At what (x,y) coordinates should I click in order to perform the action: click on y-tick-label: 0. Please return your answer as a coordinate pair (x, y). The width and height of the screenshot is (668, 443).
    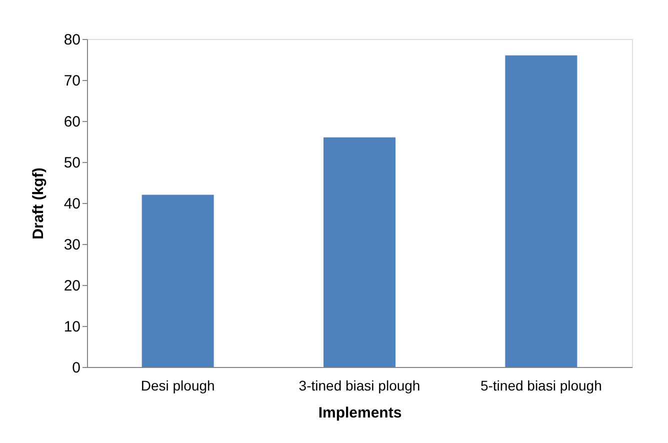
    Looking at the image, I should click on (76, 368).